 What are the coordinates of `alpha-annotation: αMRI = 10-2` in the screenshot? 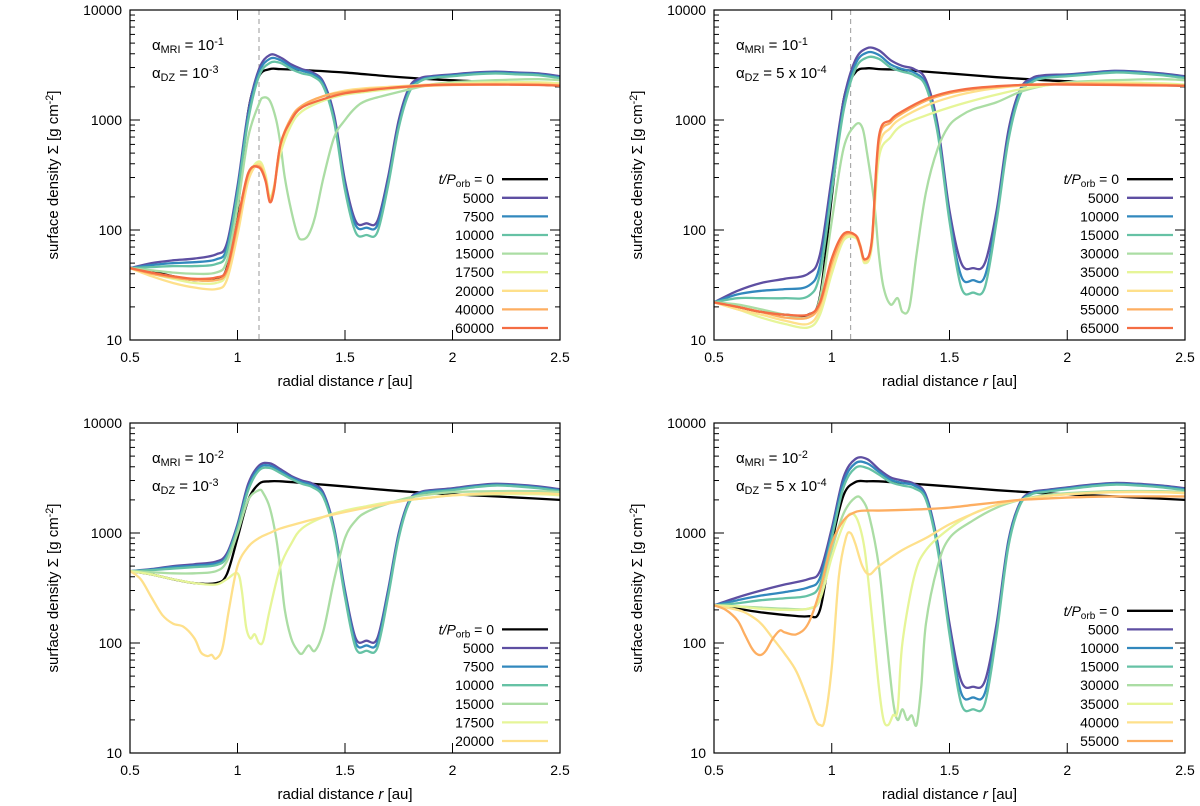 It's located at (772, 459).